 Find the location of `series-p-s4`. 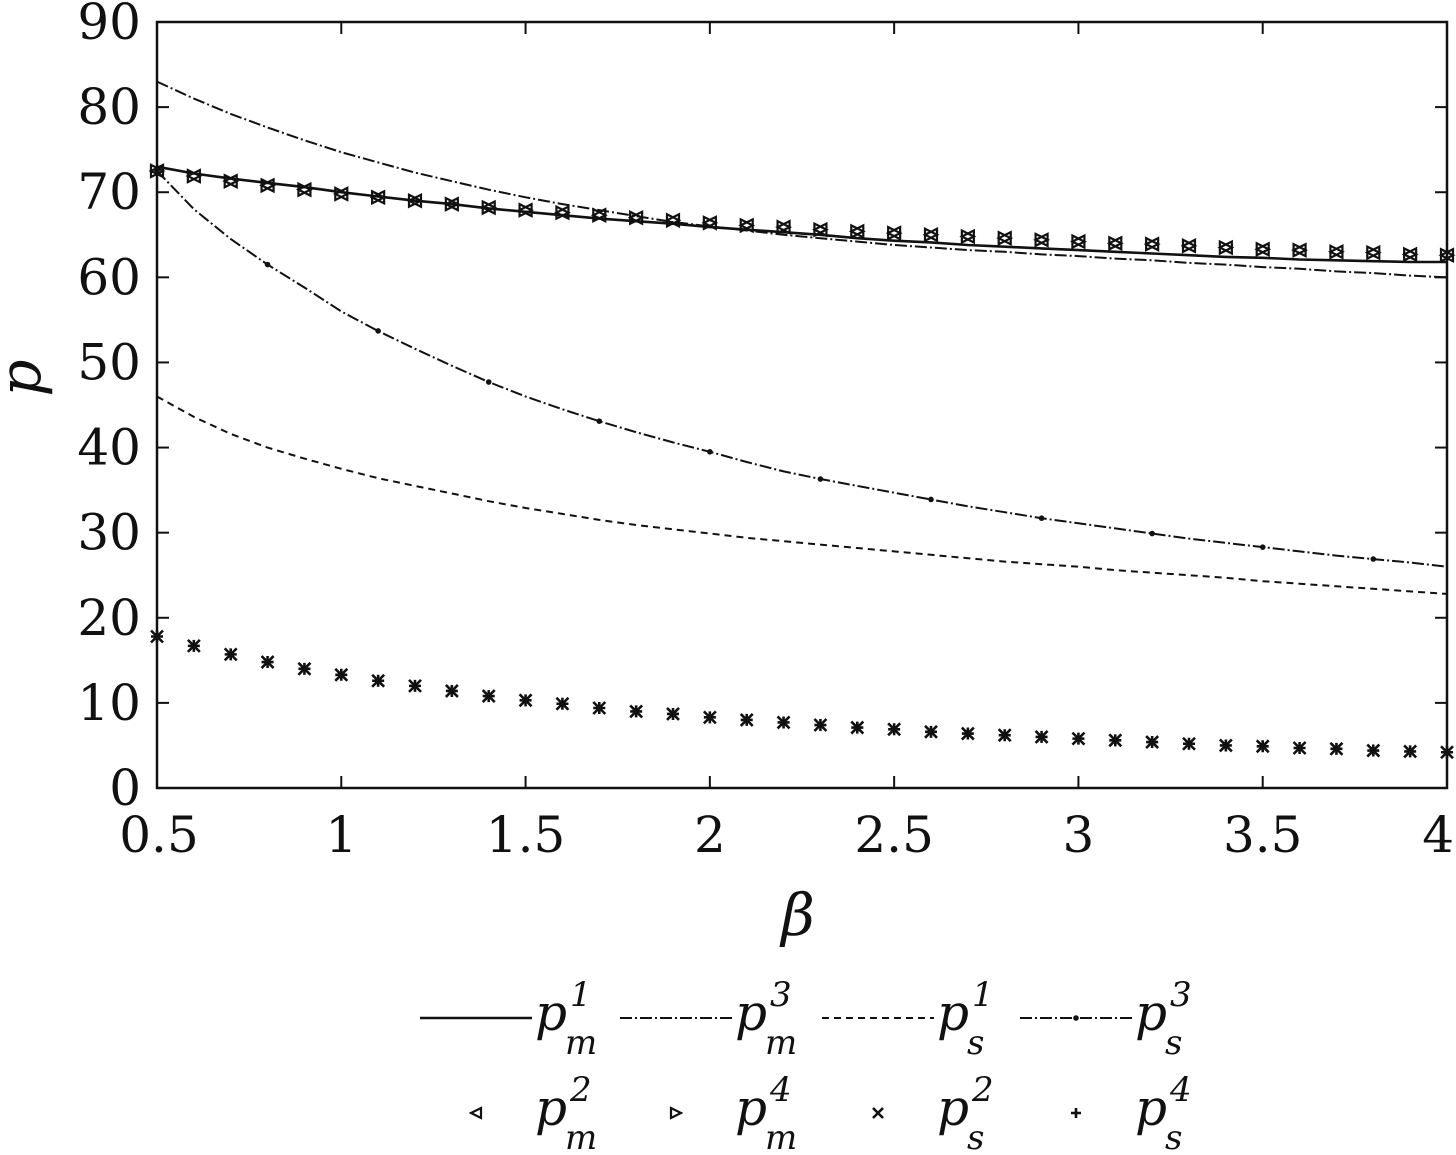

series-p-s4 is located at coordinates (802, 694).